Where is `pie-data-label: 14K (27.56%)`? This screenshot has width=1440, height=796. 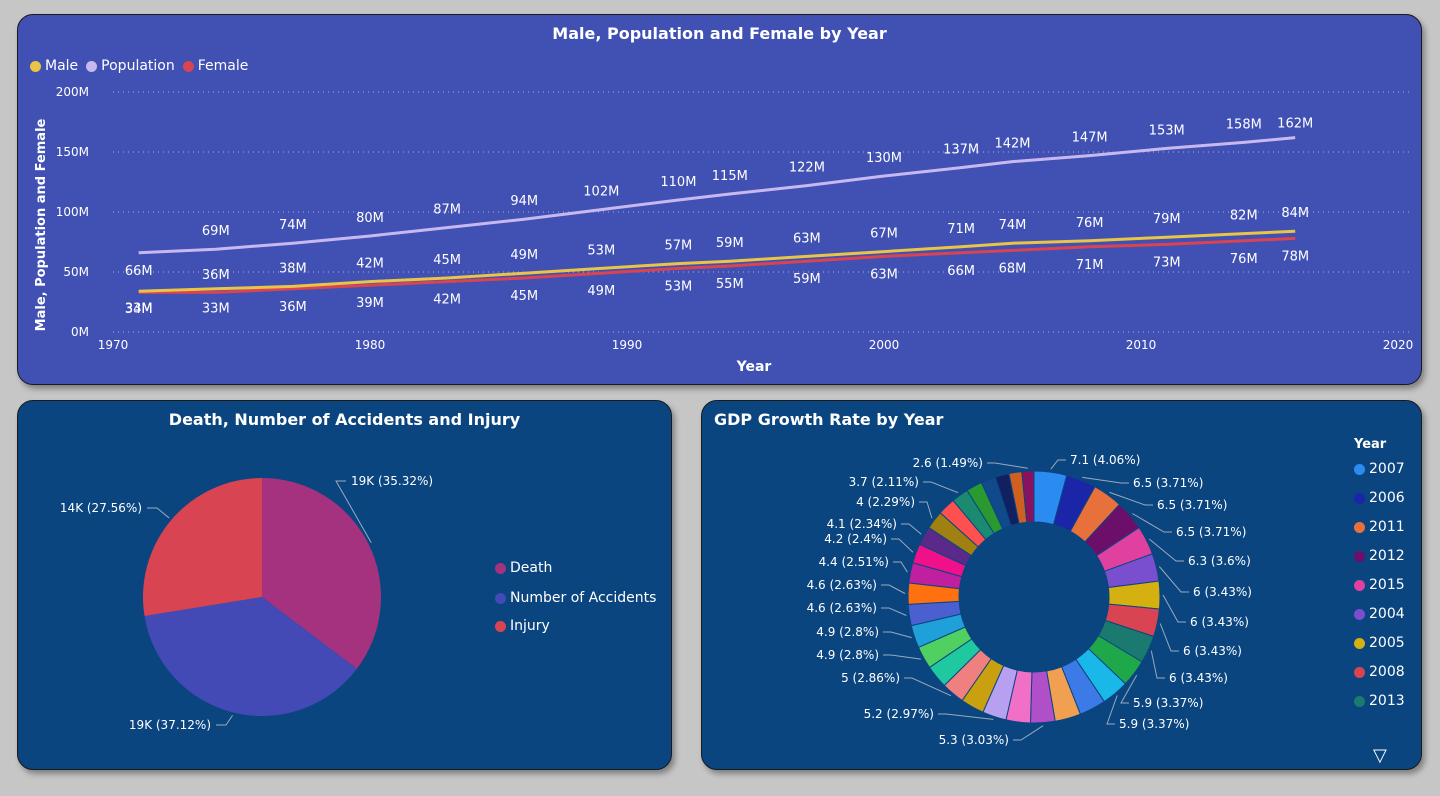 pie-data-label: 14K (27.56%) is located at coordinates (101, 508).